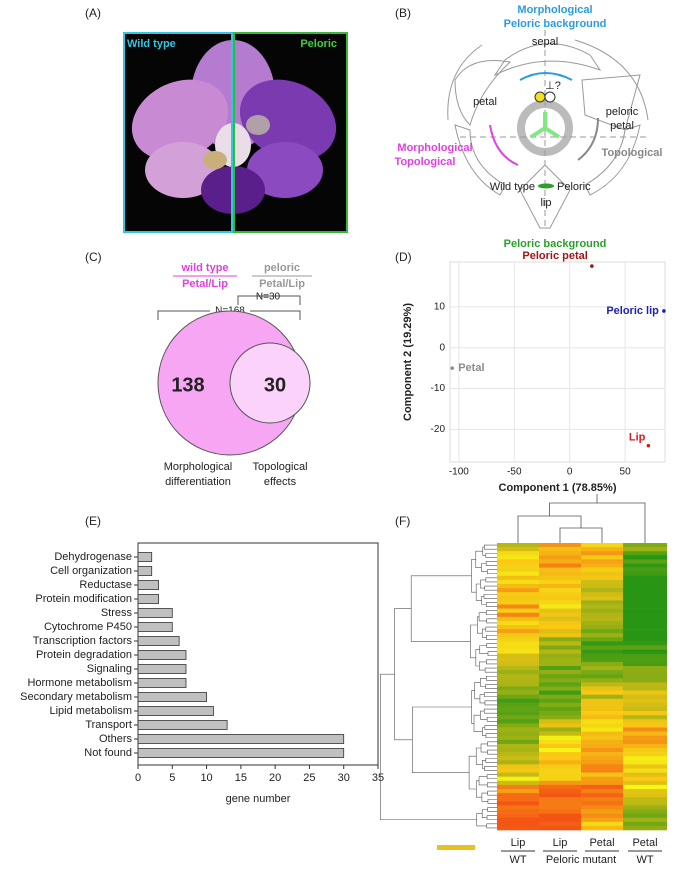  I want to click on diagram-label: Morphological, so click(434, 148).